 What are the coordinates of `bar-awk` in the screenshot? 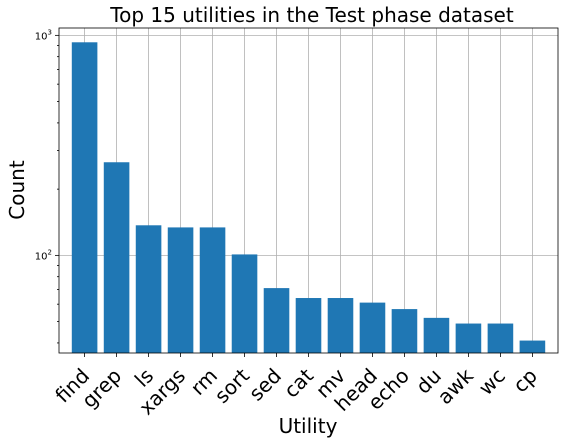 It's located at (468, 338).